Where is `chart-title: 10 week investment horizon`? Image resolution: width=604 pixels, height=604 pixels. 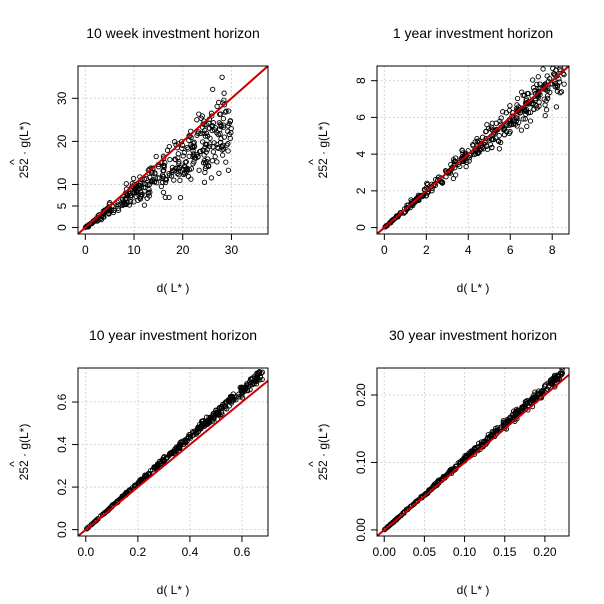 chart-title: 10 week investment horizon is located at coordinates (173, 33).